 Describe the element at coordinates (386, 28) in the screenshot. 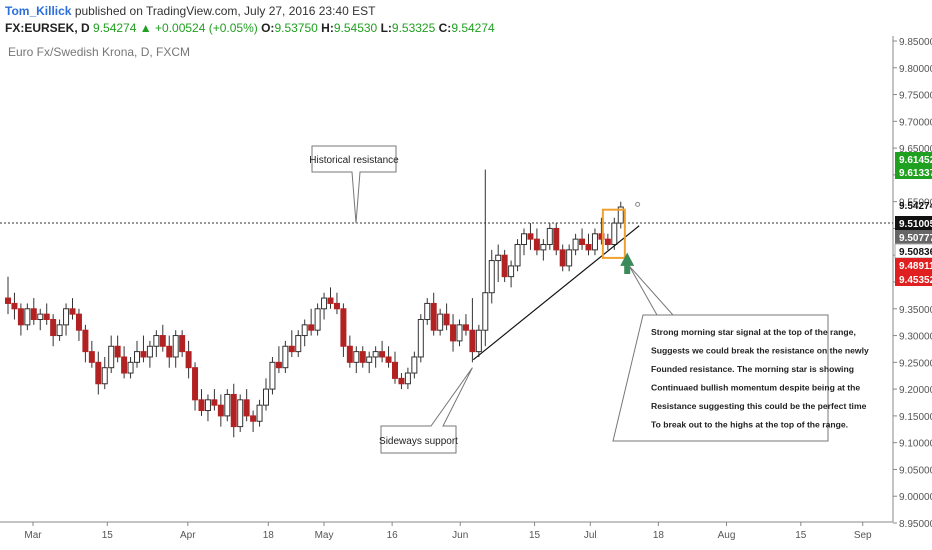

I see `low-label: L:` at that location.